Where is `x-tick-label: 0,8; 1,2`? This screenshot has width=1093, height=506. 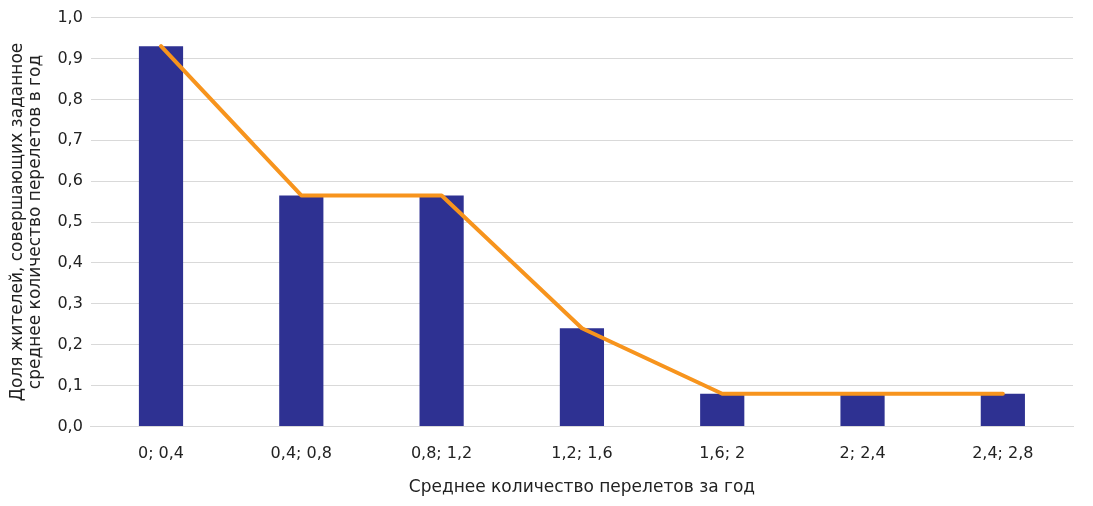
x-tick-label: 0,8; 1,2 is located at coordinates (441, 453).